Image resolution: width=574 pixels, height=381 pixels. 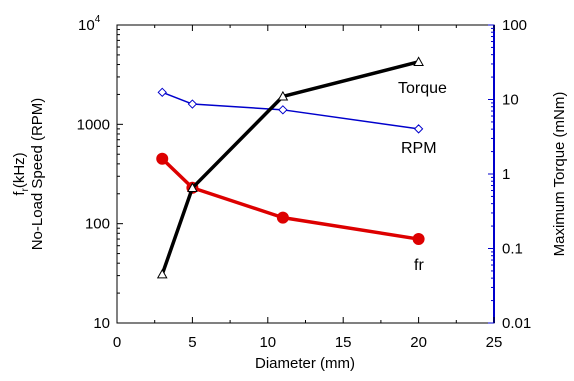 What do you see at coordinates (559, 174) in the screenshot?
I see `right-axis-title: Maximum Torque (mNm)` at bounding box center [559, 174].